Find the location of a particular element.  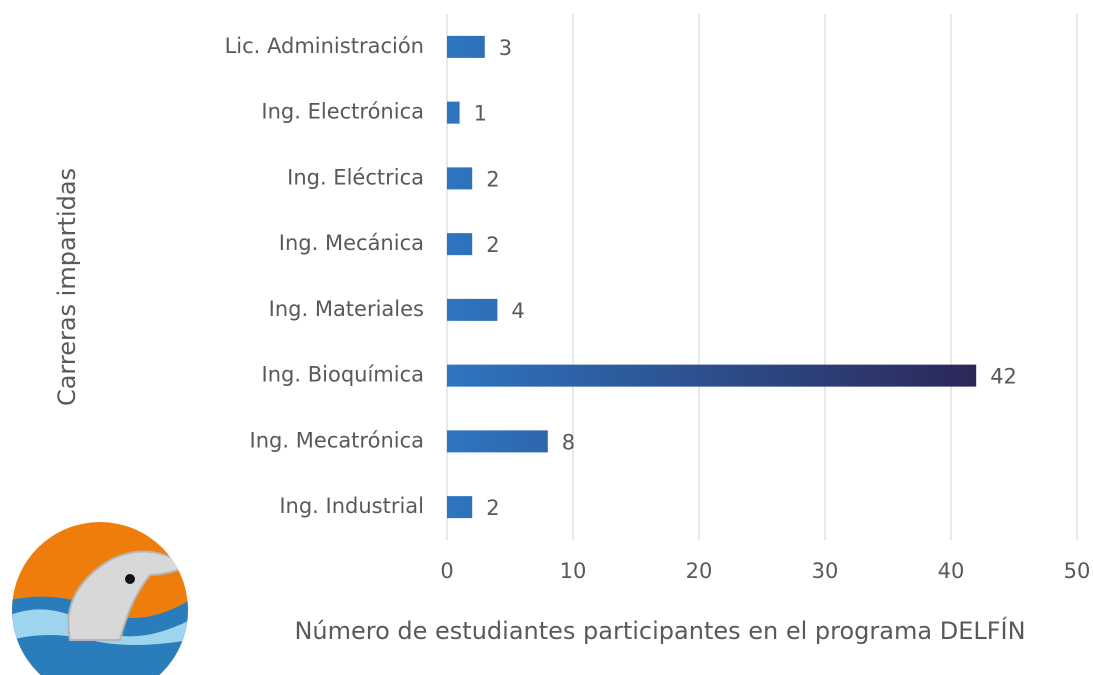

y-tick-label: Ing. Industrial is located at coordinates (351, 506).